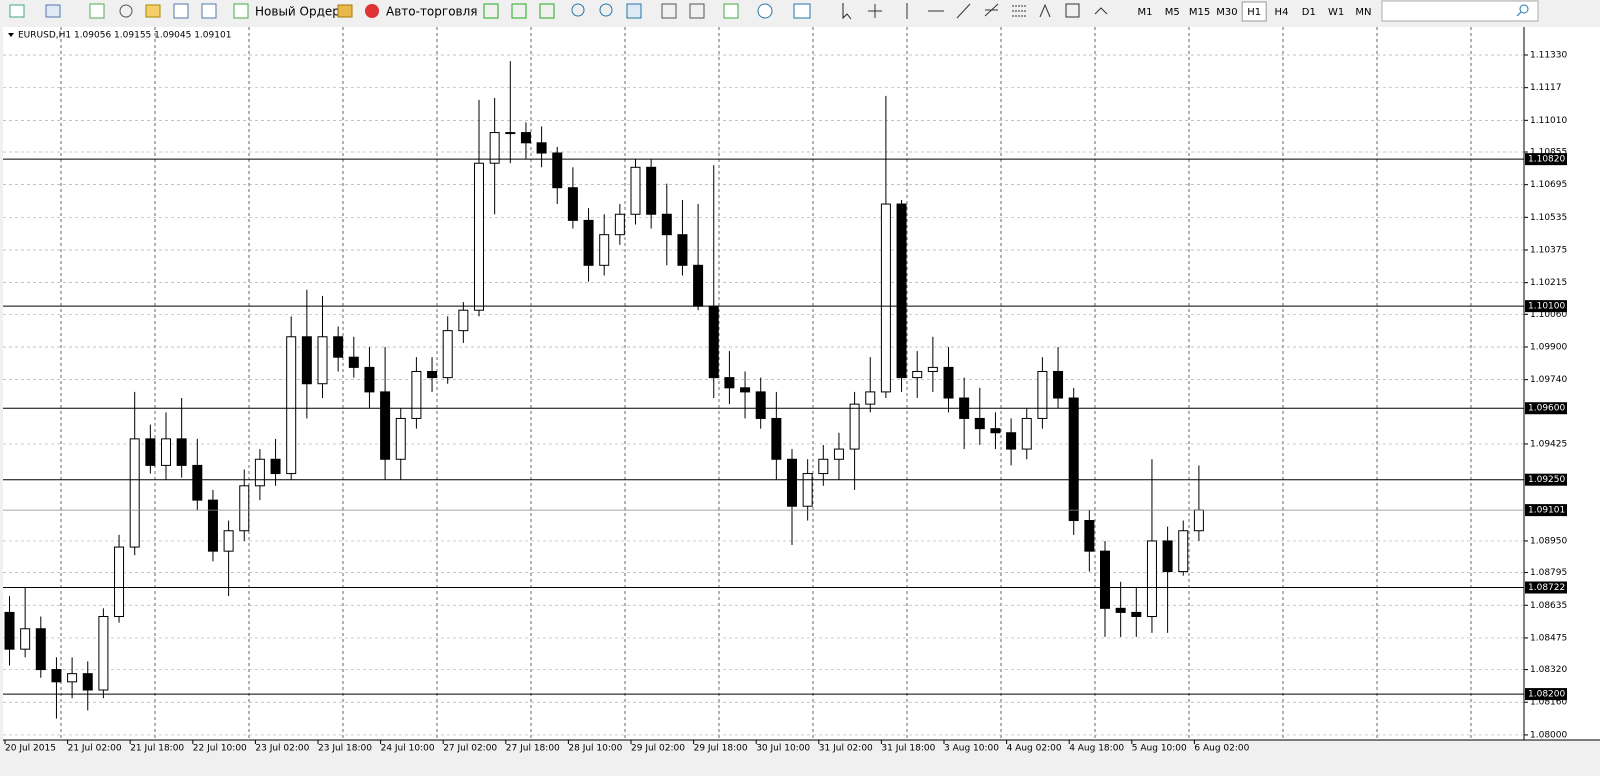 This screenshot has height=776, width=1600. Describe the element at coordinates (408, 749) in the screenshot. I see `x-tick-label: 24 Jul 10:00` at that location.